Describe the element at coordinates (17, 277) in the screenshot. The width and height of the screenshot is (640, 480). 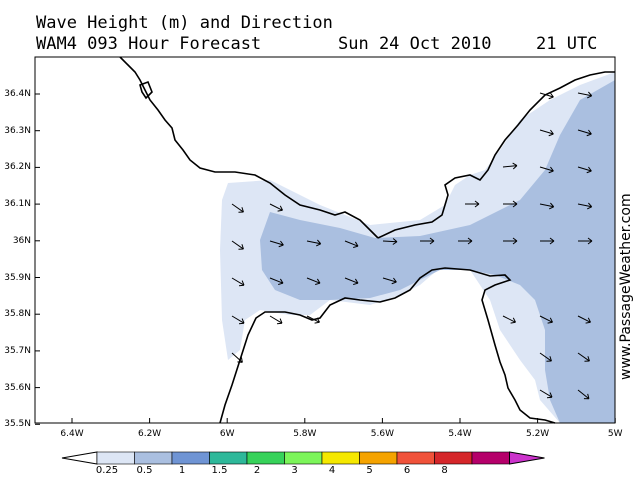
I see `y-axis-label: 35.9N` at that location.